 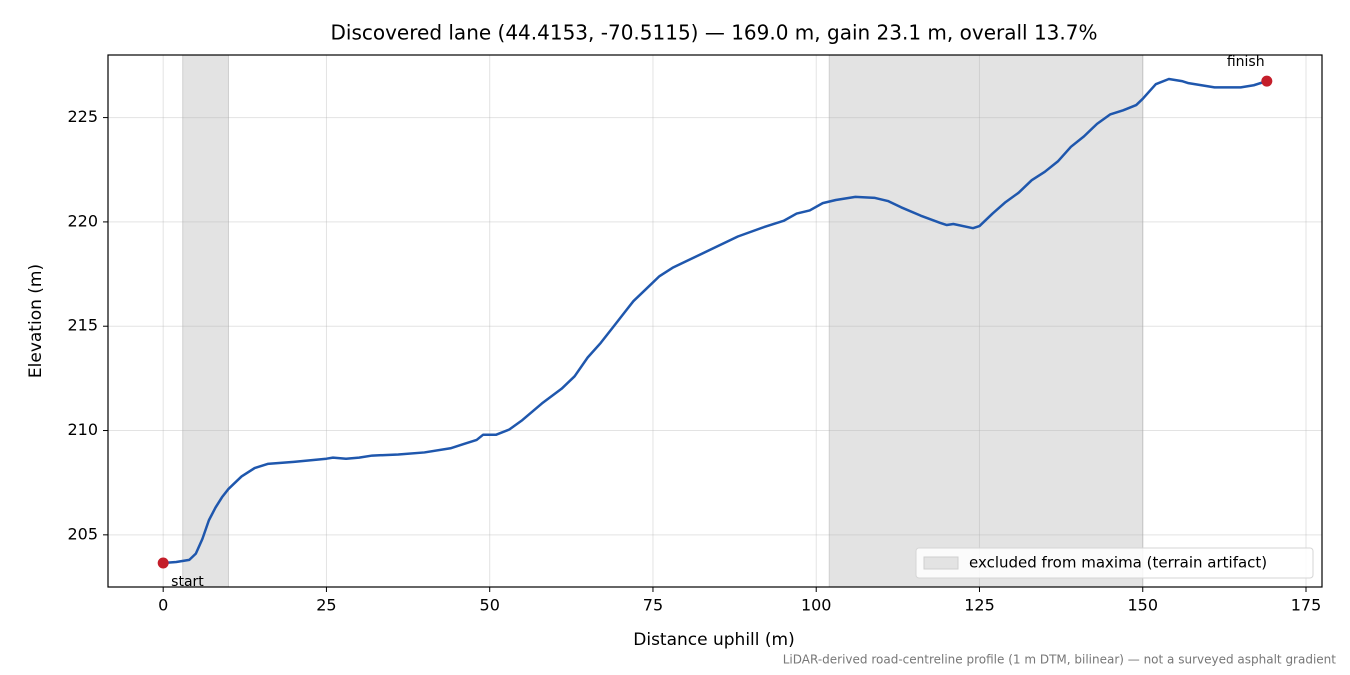 What do you see at coordinates (490, 605) in the screenshot?
I see `x-tick-label: 50` at bounding box center [490, 605].